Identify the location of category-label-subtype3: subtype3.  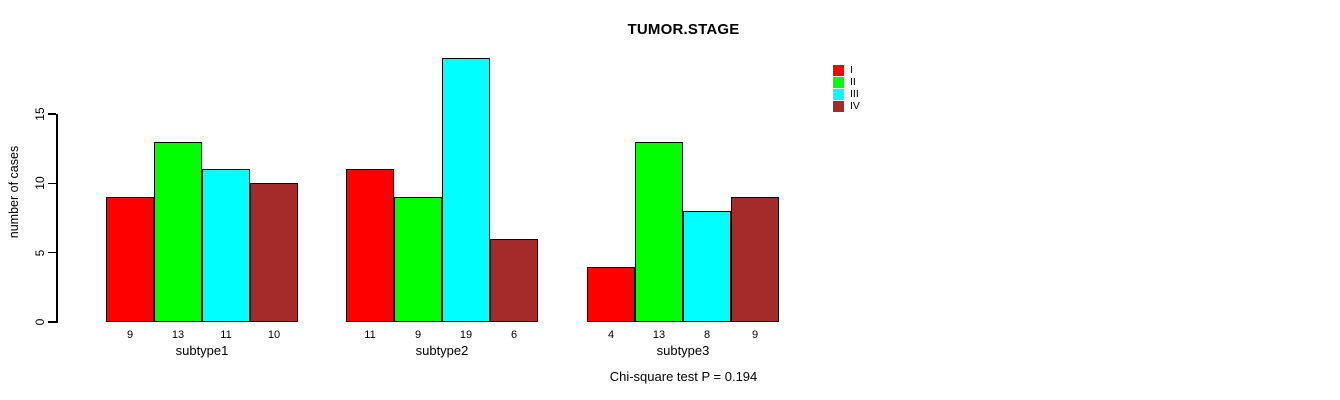
(683, 350).